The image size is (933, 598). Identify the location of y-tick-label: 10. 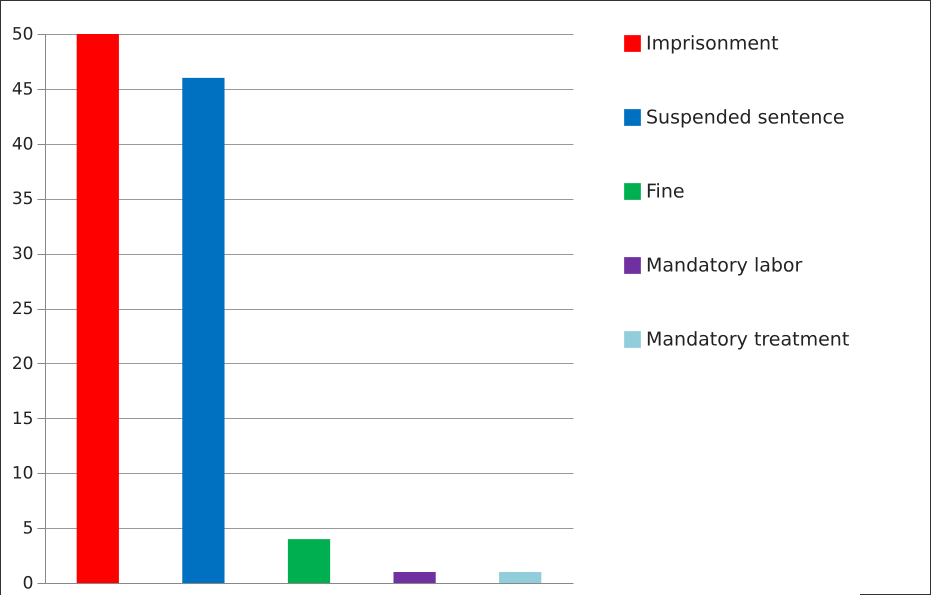
(23, 474).